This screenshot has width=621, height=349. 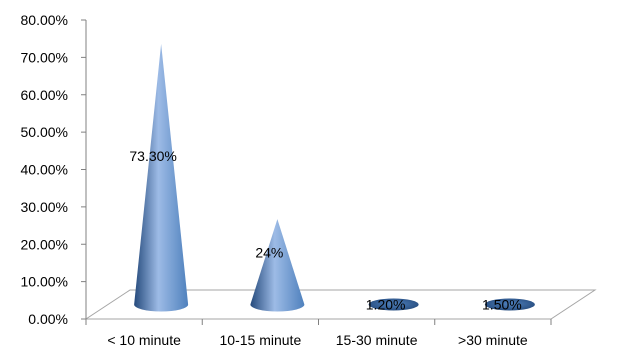 What do you see at coordinates (493, 340) in the screenshot?
I see `x-tick-label: >30 minute` at bounding box center [493, 340].